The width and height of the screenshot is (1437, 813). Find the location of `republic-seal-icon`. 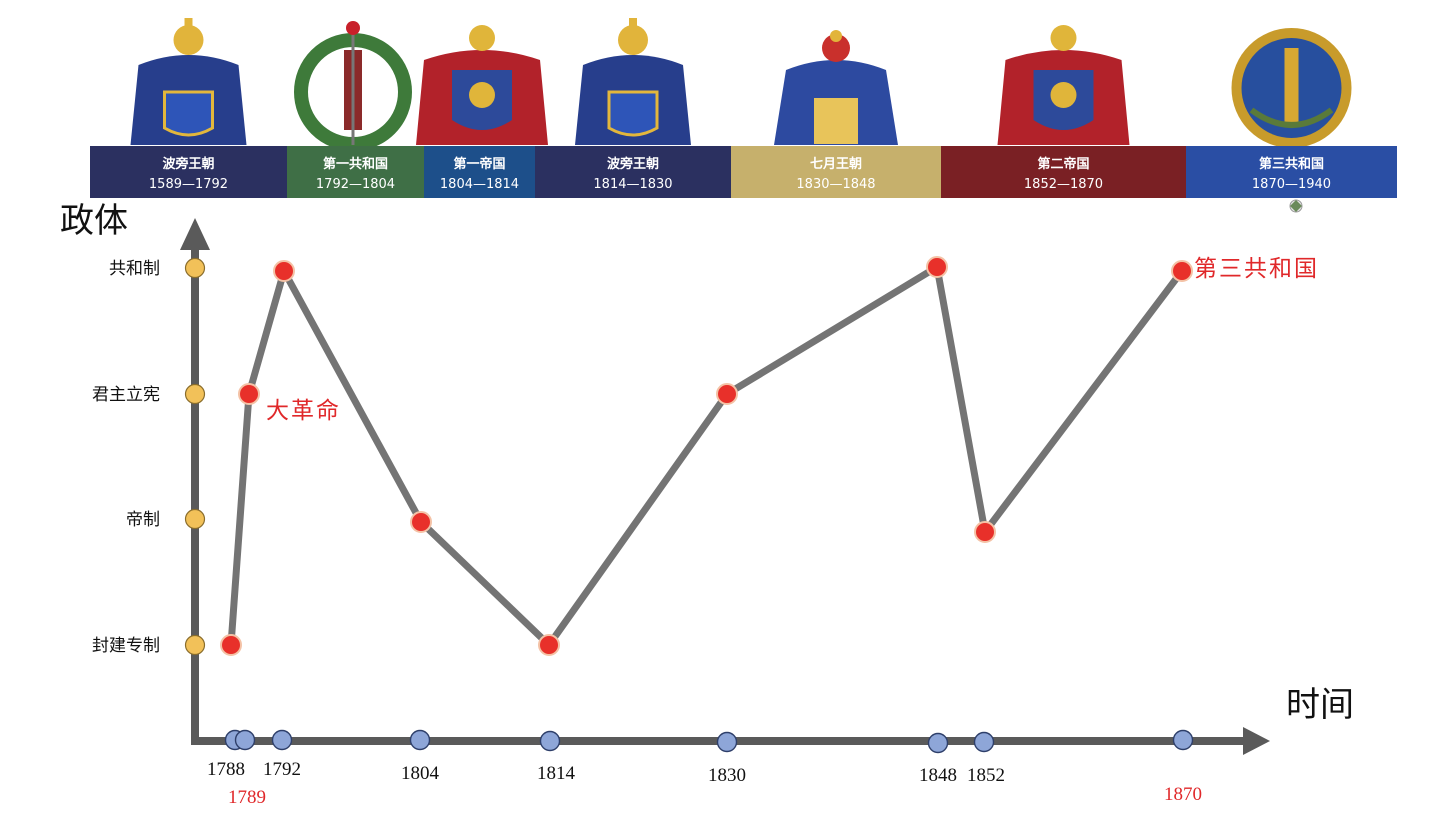

republic-seal-icon is located at coordinates (1291, 88).